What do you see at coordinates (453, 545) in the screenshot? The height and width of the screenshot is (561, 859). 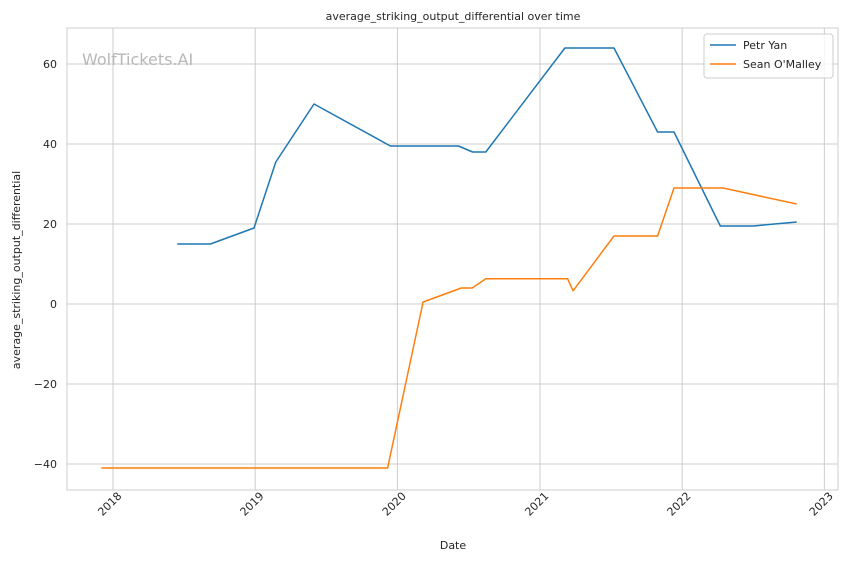 I see `x-axis-label: Date` at bounding box center [453, 545].